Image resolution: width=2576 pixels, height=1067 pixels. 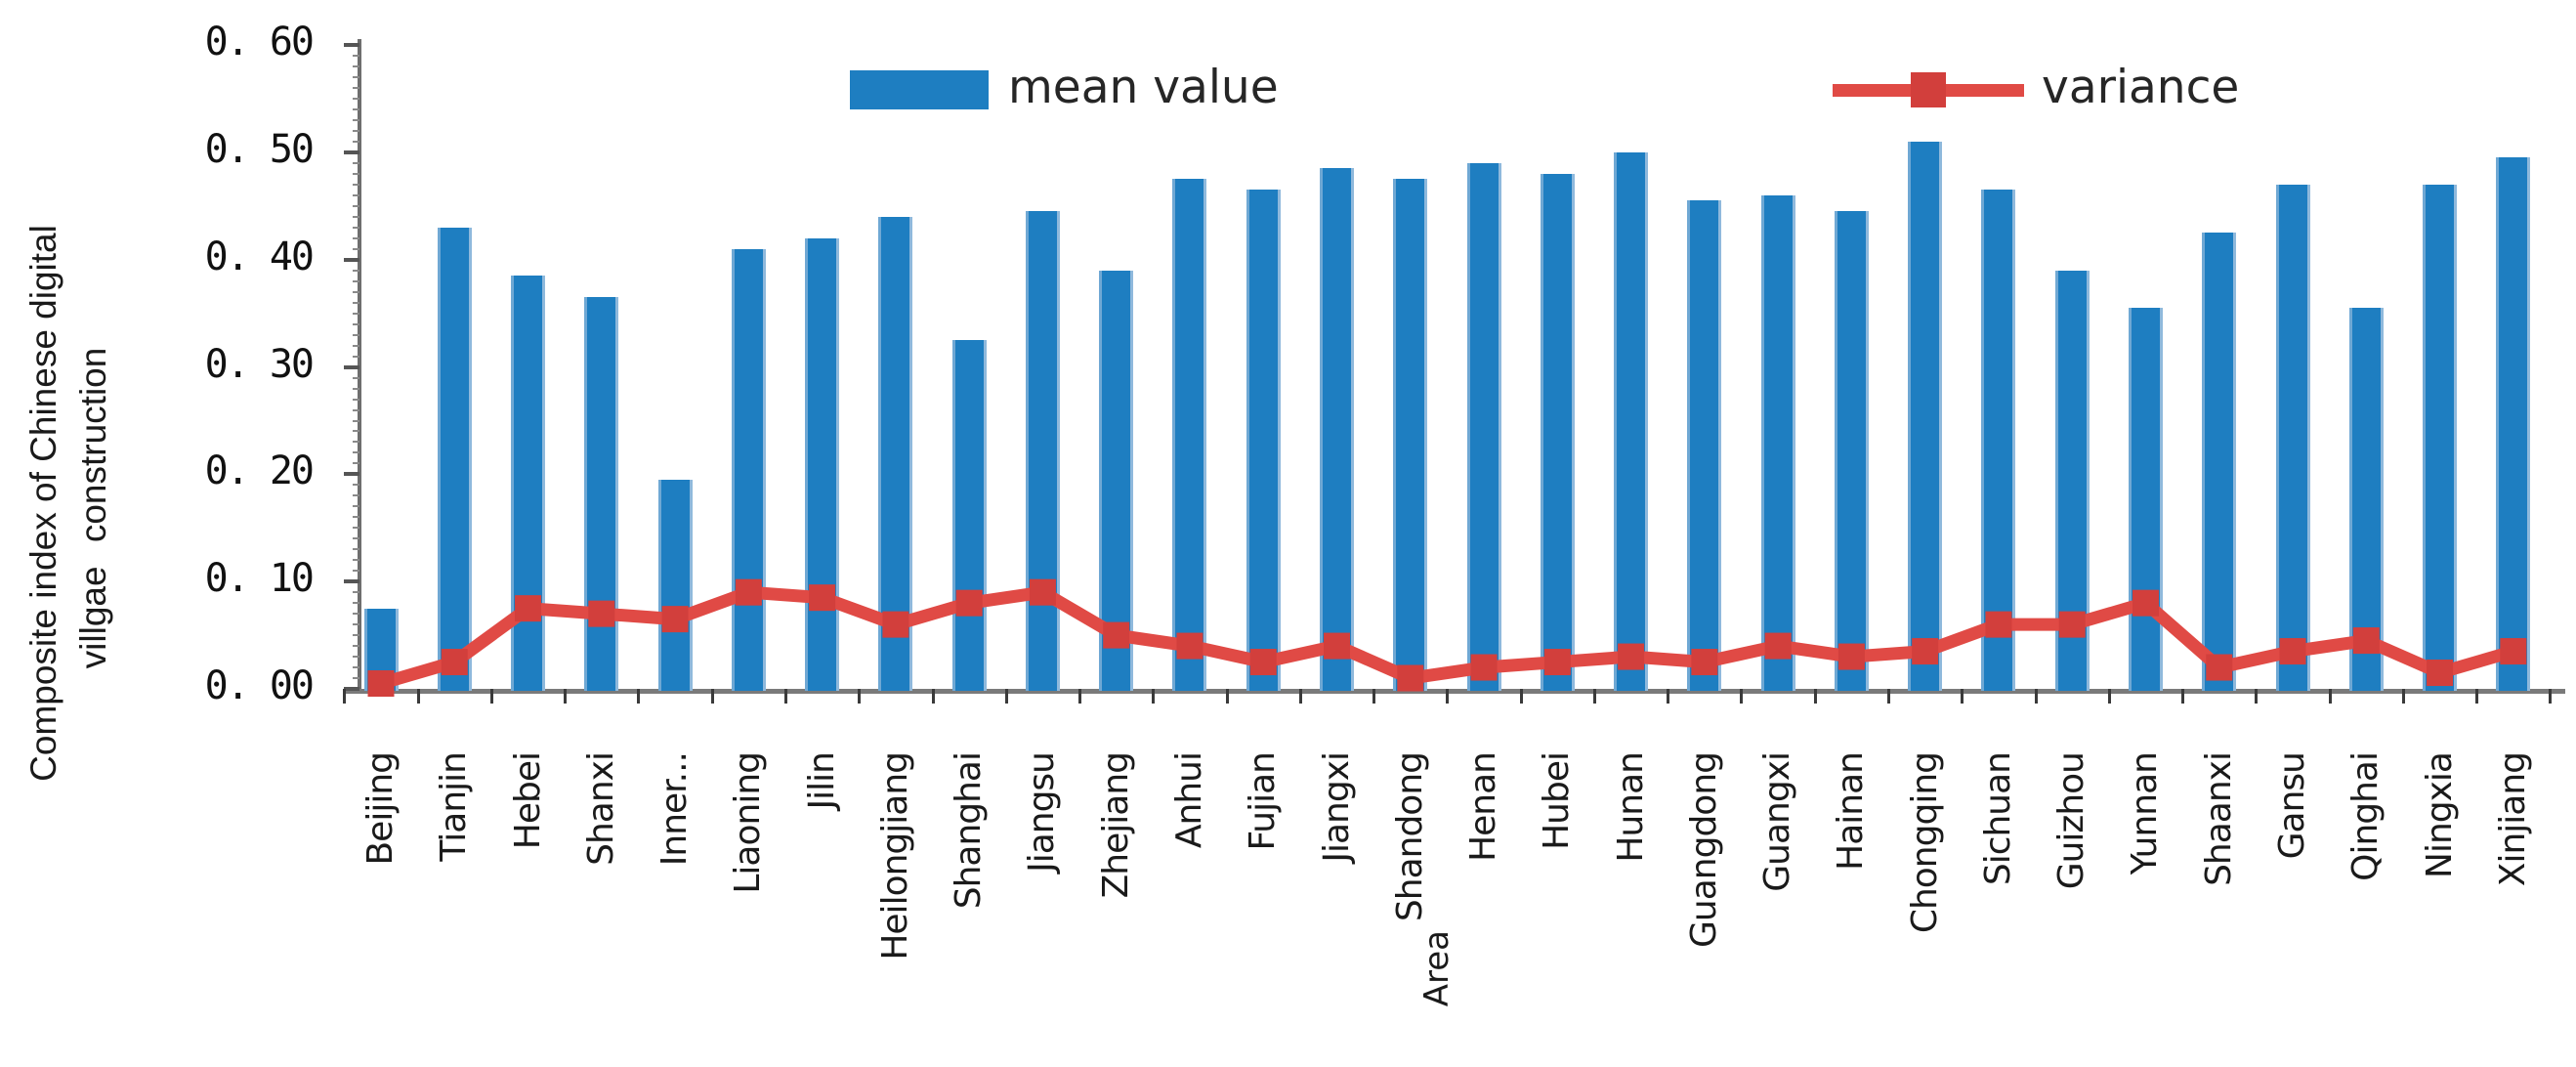 I want to click on y-tick-label-0.30: 0. 30, so click(x=259, y=364).